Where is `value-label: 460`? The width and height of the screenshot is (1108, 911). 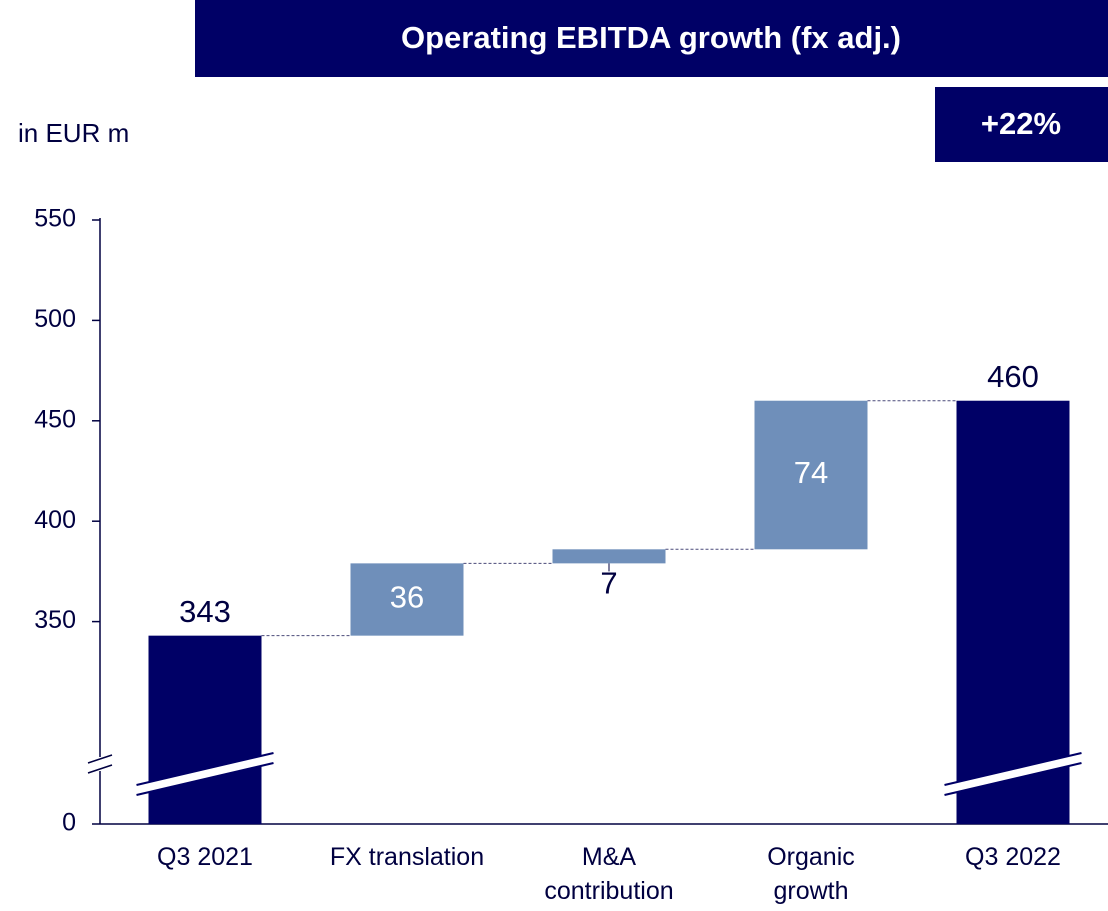
value-label: 460 is located at coordinates (1013, 376).